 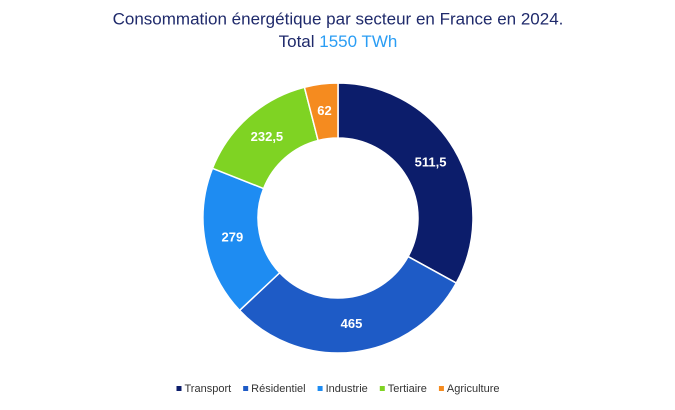 I want to click on chart-subtitle: Total 1550 TWh, so click(x=338, y=41).